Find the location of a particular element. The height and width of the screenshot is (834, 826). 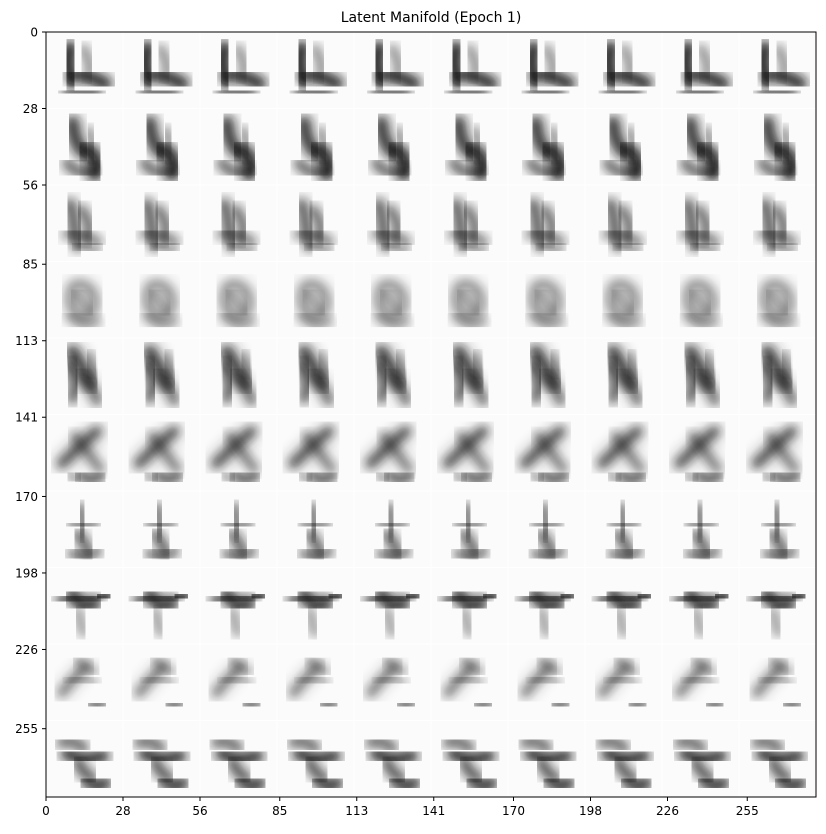

x-tick-label: 170 is located at coordinates (513, 811).